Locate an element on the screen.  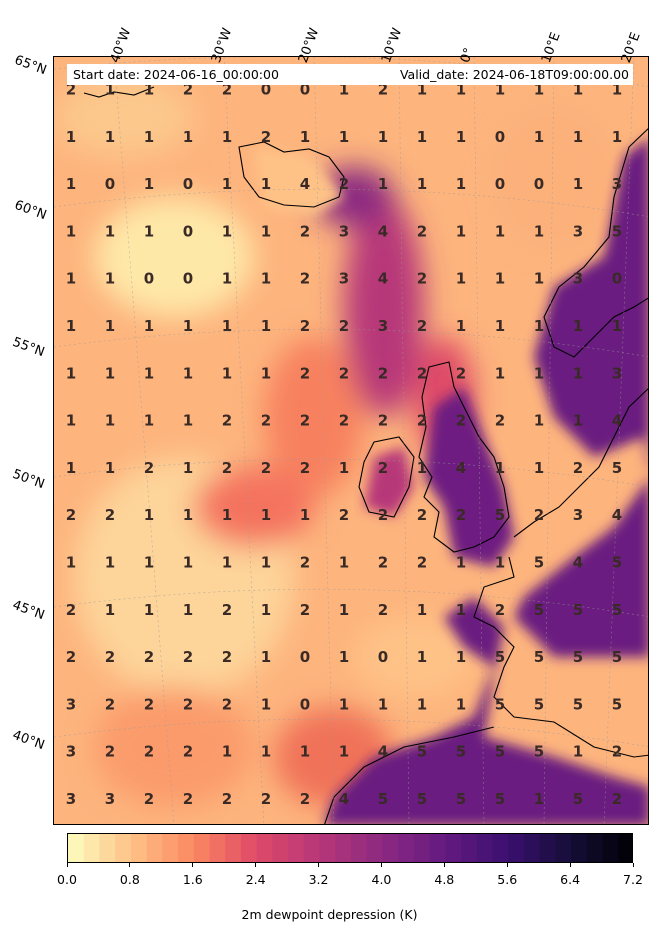
lat-label-45n: 45°N is located at coordinates (28, 610).